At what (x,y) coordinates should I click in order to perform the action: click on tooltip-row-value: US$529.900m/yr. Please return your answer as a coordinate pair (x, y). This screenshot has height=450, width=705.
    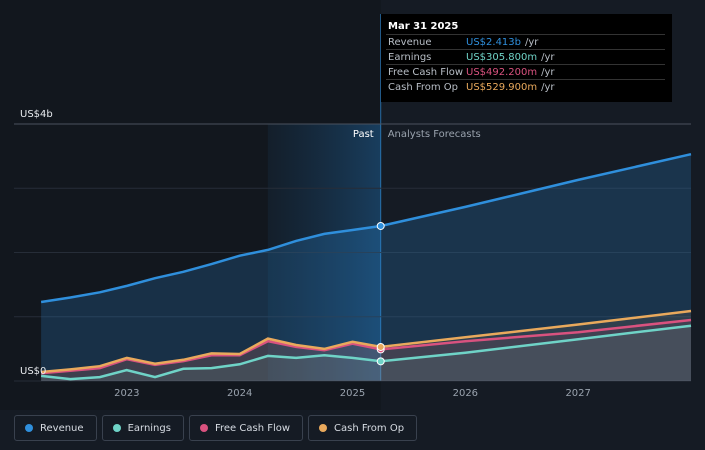
    Looking at the image, I should click on (510, 87).